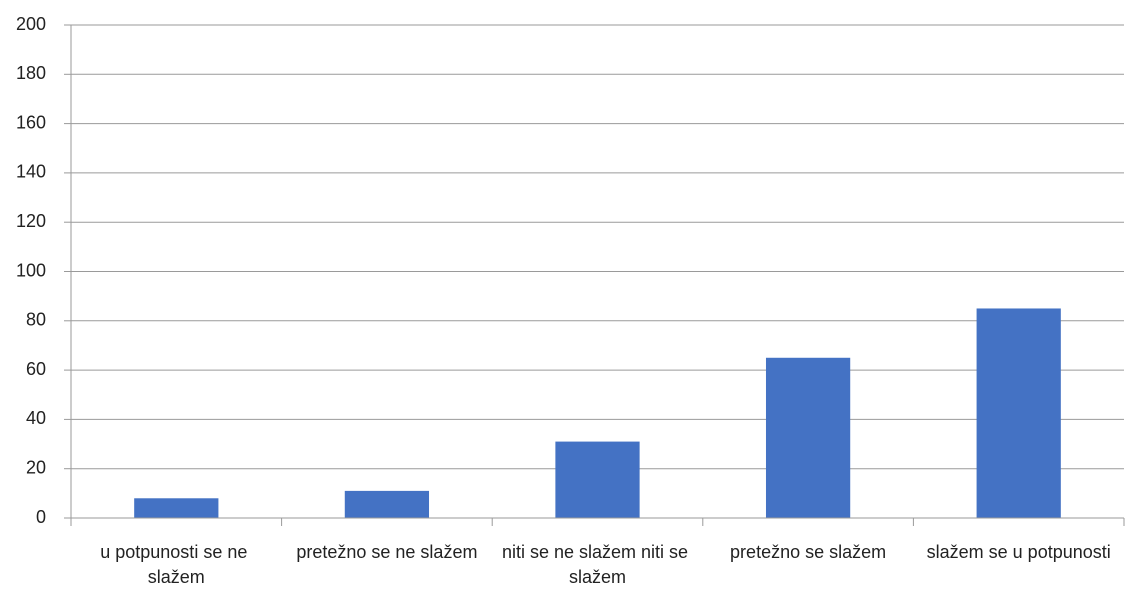 Image resolution: width=1126 pixels, height=596 pixels. I want to click on x-tick-label: slažem se u potpunosti, so click(1019, 552).